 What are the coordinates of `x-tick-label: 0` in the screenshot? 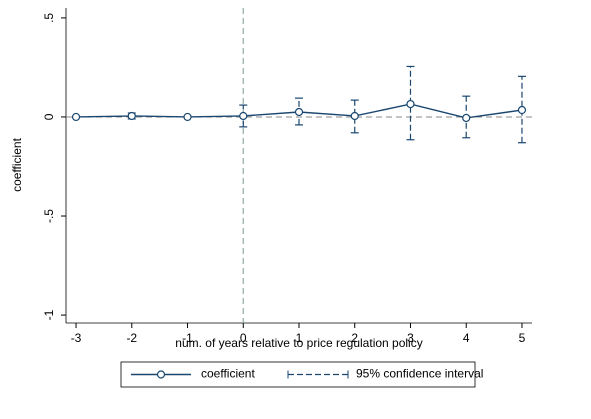 It's located at (243, 338).